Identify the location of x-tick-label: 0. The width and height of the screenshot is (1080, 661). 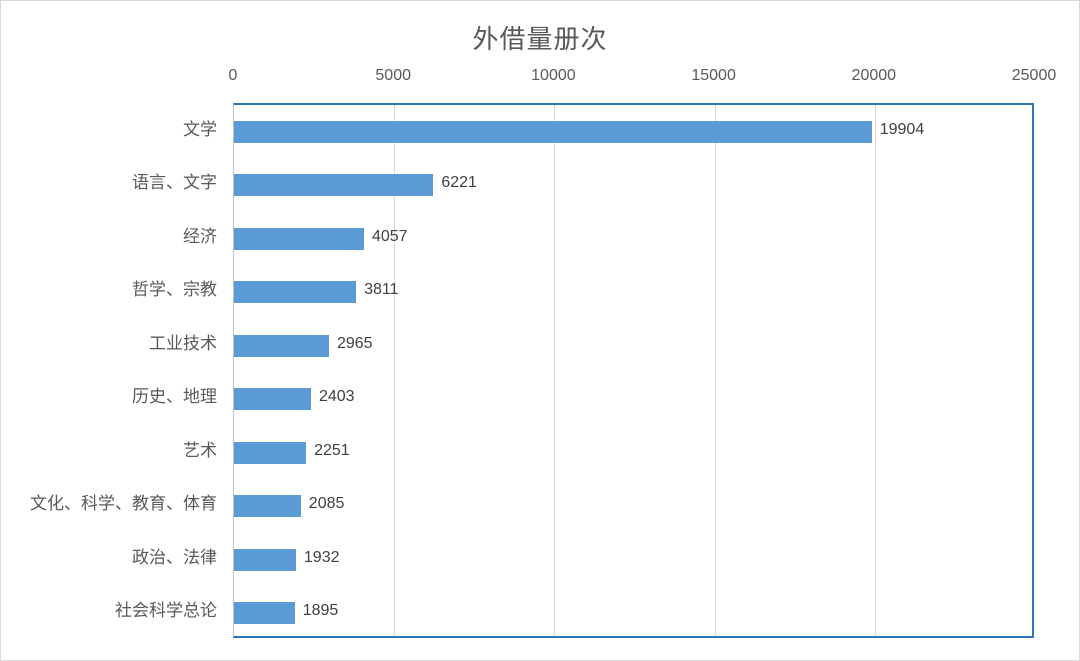
(233, 75).